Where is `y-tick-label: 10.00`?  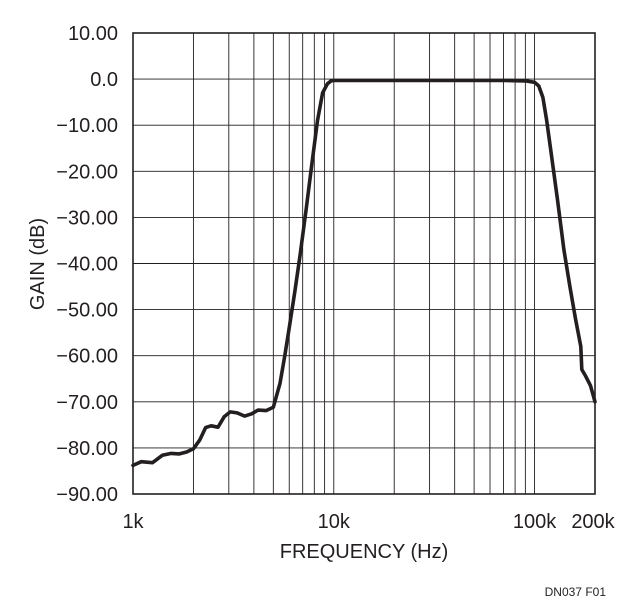
y-tick-label: 10.00 is located at coordinates (93, 34).